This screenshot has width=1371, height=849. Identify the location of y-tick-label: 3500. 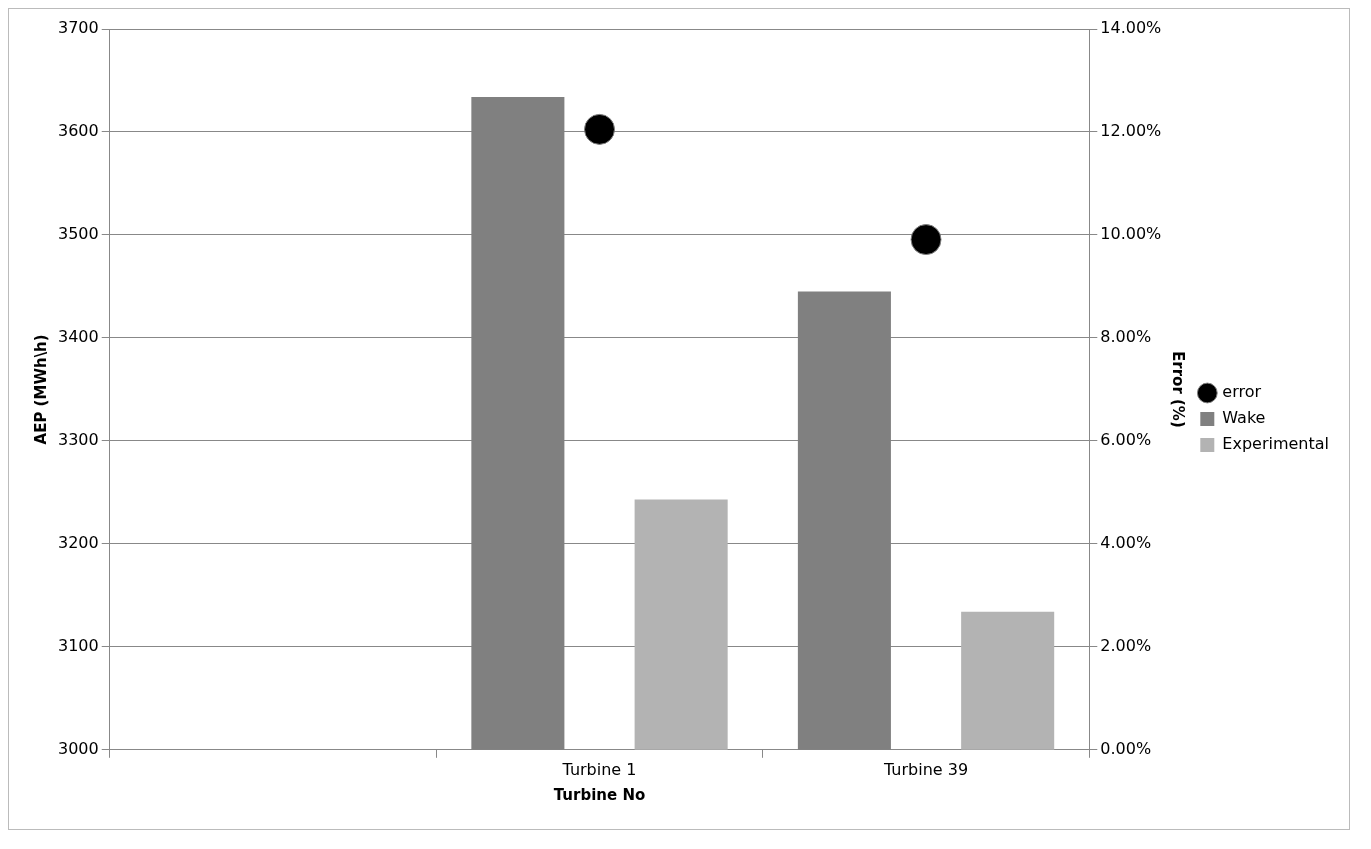
(78, 234).